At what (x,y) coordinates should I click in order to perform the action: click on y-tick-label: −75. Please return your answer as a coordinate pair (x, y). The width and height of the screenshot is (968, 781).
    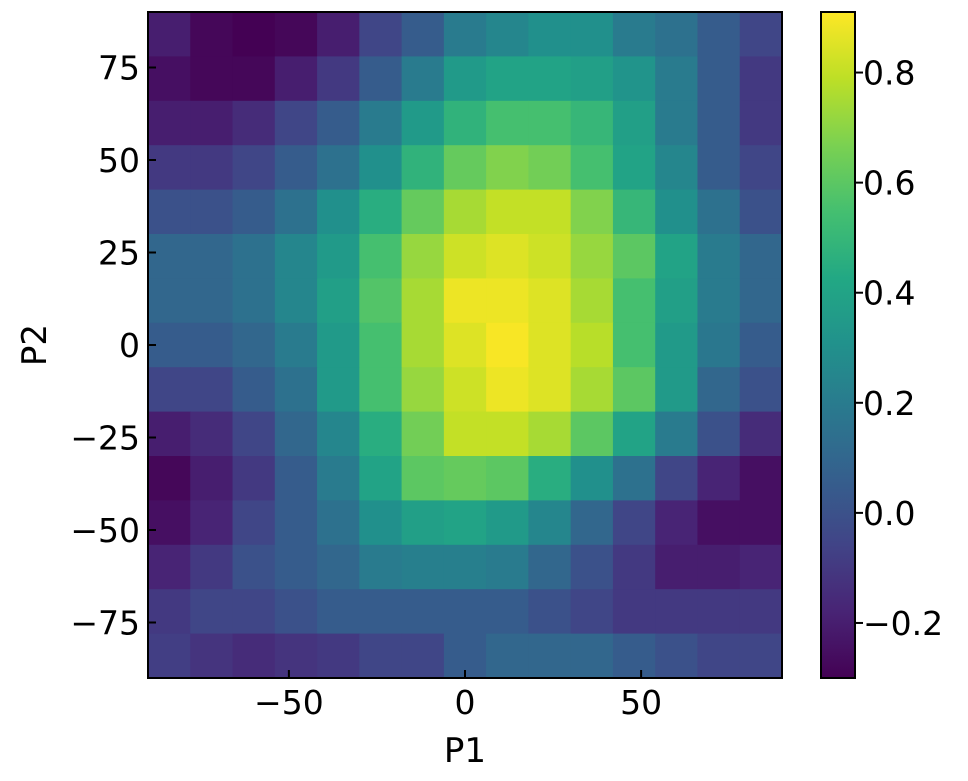
    Looking at the image, I should click on (105, 623).